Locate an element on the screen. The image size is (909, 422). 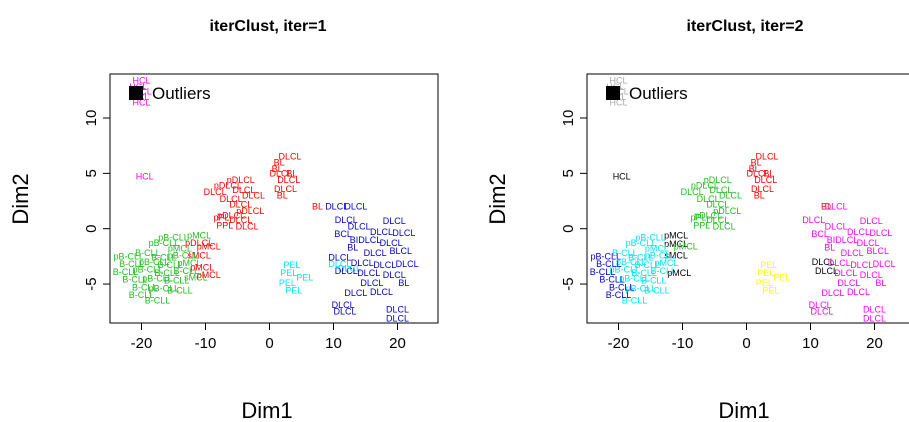
y-tick-label: 0 is located at coordinates (91, 229).